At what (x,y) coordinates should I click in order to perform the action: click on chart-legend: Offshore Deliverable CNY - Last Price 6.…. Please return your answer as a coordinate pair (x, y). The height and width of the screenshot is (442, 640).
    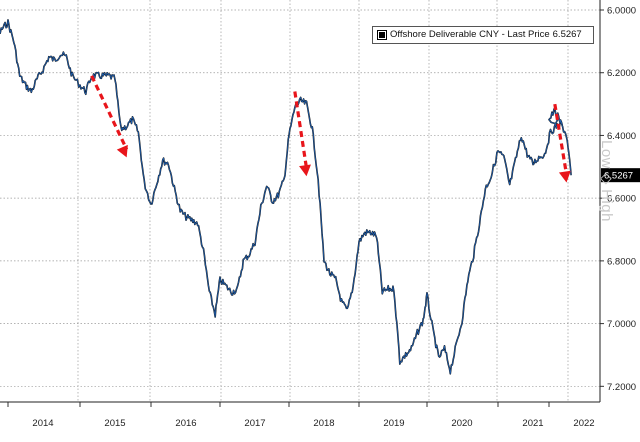
    Looking at the image, I should click on (483, 35).